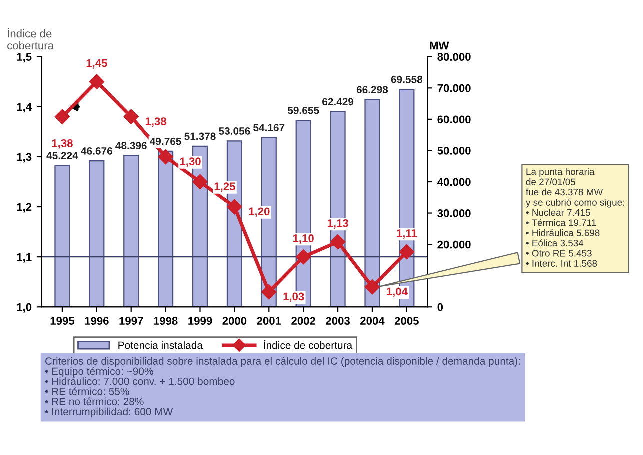 The width and height of the screenshot is (643, 455). What do you see at coordinates (131, 146) in the screenshot?
I see `data-label: 48.396` at bounding box center [131, 146].